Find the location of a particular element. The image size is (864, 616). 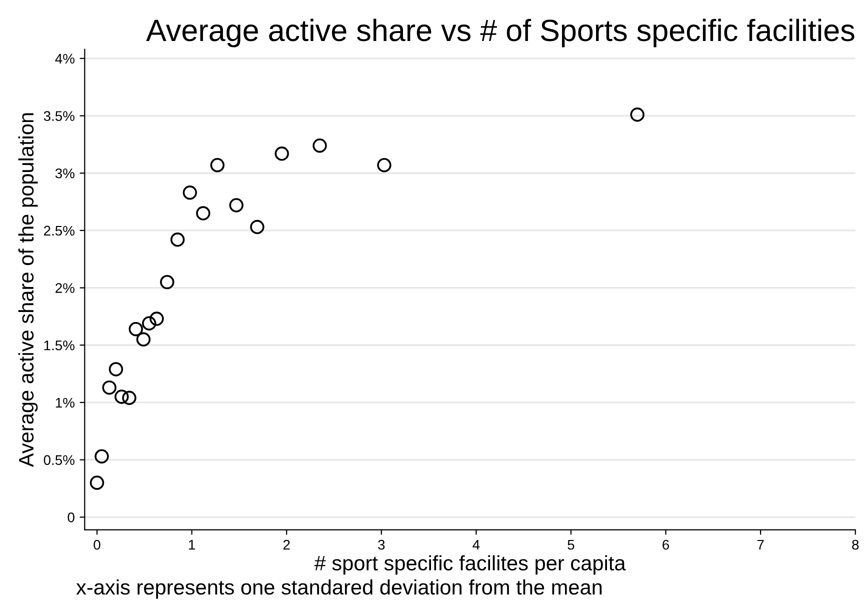

y-tick-label: 2% is located at coordinates (65, 288).